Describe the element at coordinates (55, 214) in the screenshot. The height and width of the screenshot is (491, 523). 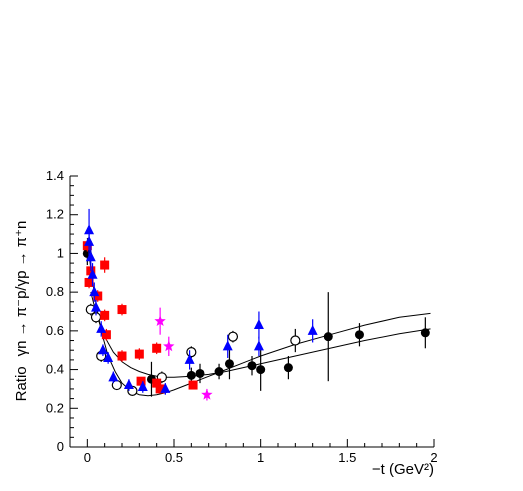
I see `y-tick-label: 1.2` at that location.